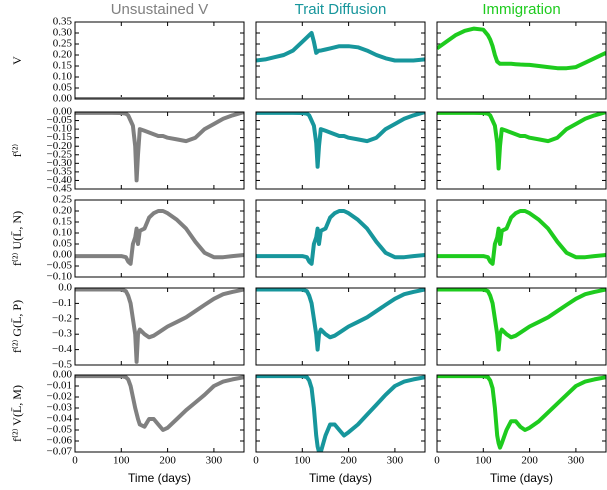 This screenshot has height=490, width=607. What do you see at coordinates (17, 238) in the screenshot?
I see `y-axis-label: f⁽²⁾ U(L̄, N)` at bounding box center [17, 238].